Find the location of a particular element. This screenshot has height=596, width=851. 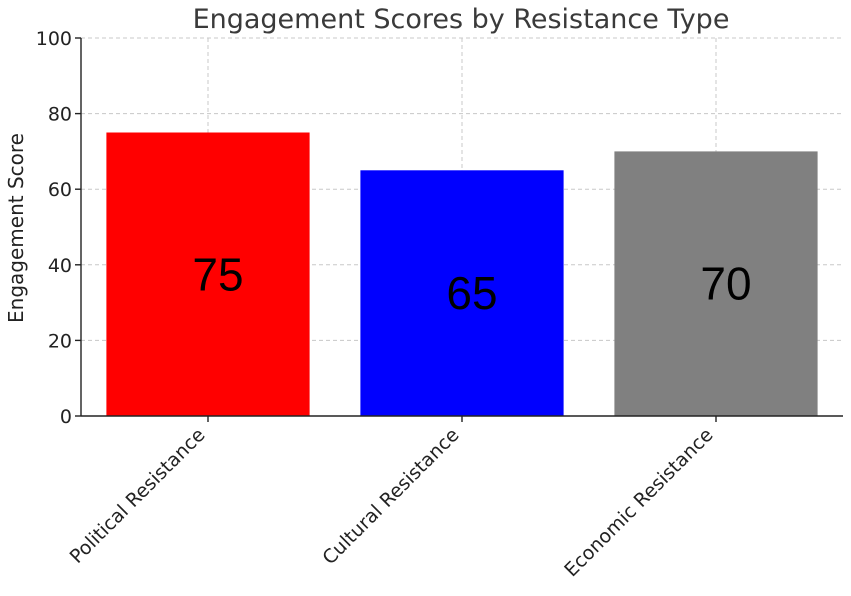

data-labels: 75 65 70 is located at coordinates (471, 283).